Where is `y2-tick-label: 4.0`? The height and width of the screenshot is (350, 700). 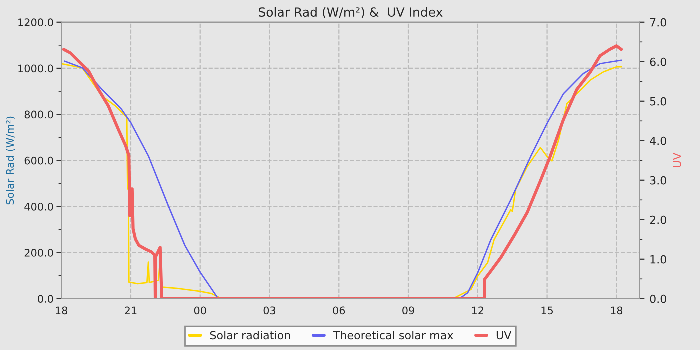
y2-tick-label: 4.0 is located at coordinates (658, 141).